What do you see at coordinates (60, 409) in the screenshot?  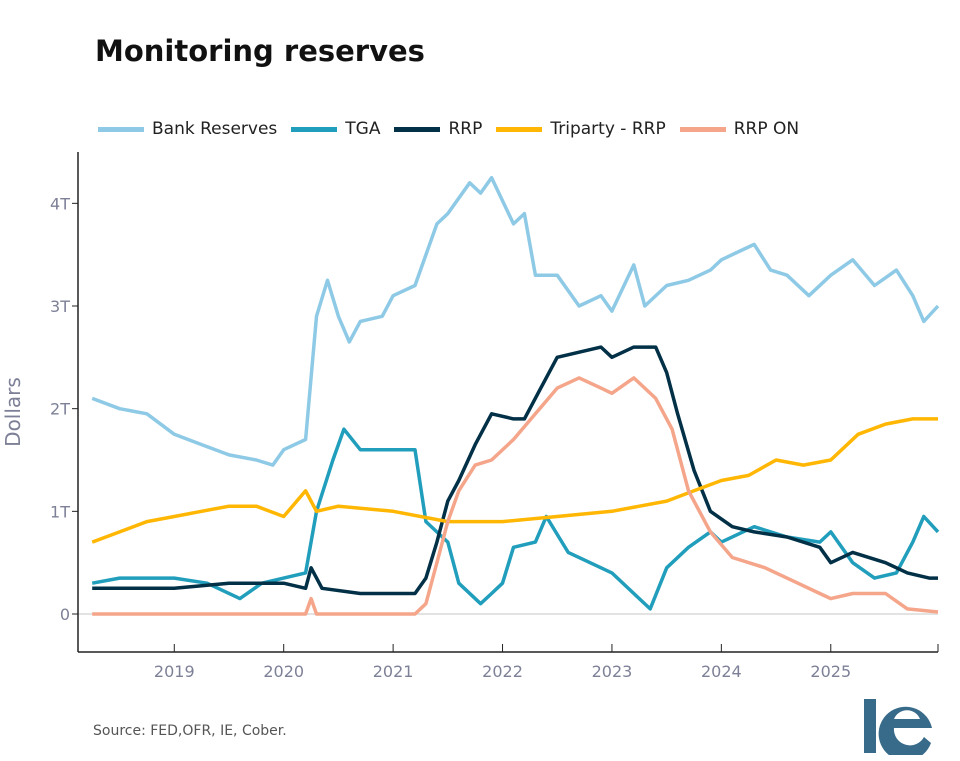 I see `y-tick-label: 2T` at bounding box center [60, 409].